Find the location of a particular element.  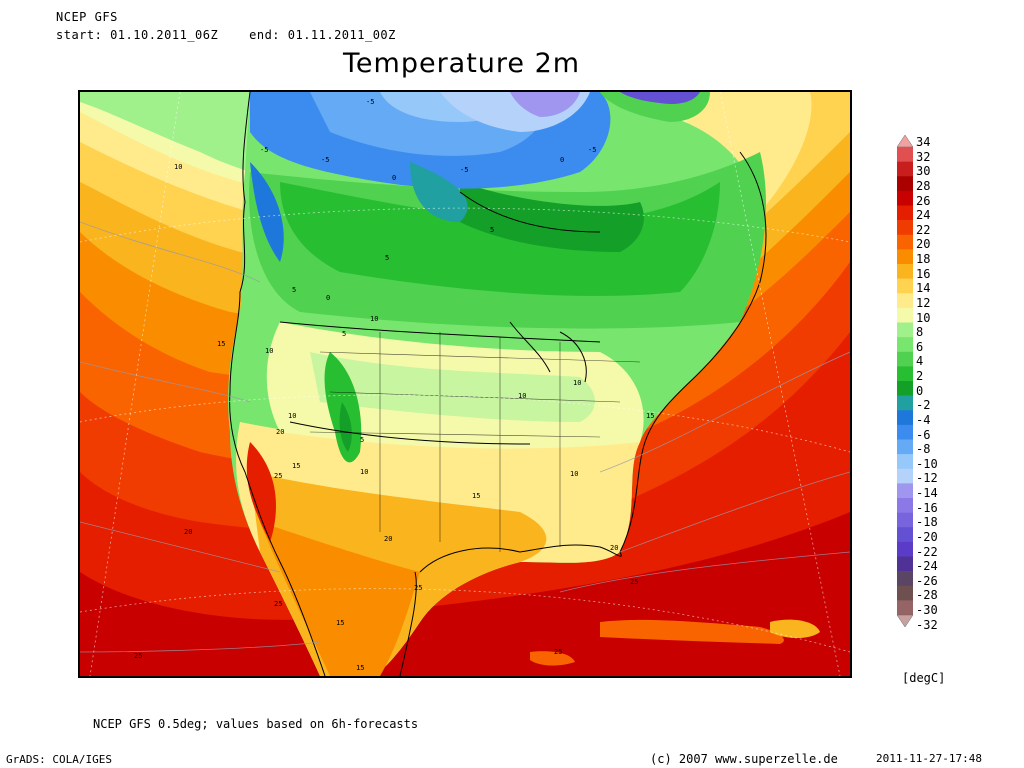

colorbar-tick-label: -28 is located at coordinates (927, 595).